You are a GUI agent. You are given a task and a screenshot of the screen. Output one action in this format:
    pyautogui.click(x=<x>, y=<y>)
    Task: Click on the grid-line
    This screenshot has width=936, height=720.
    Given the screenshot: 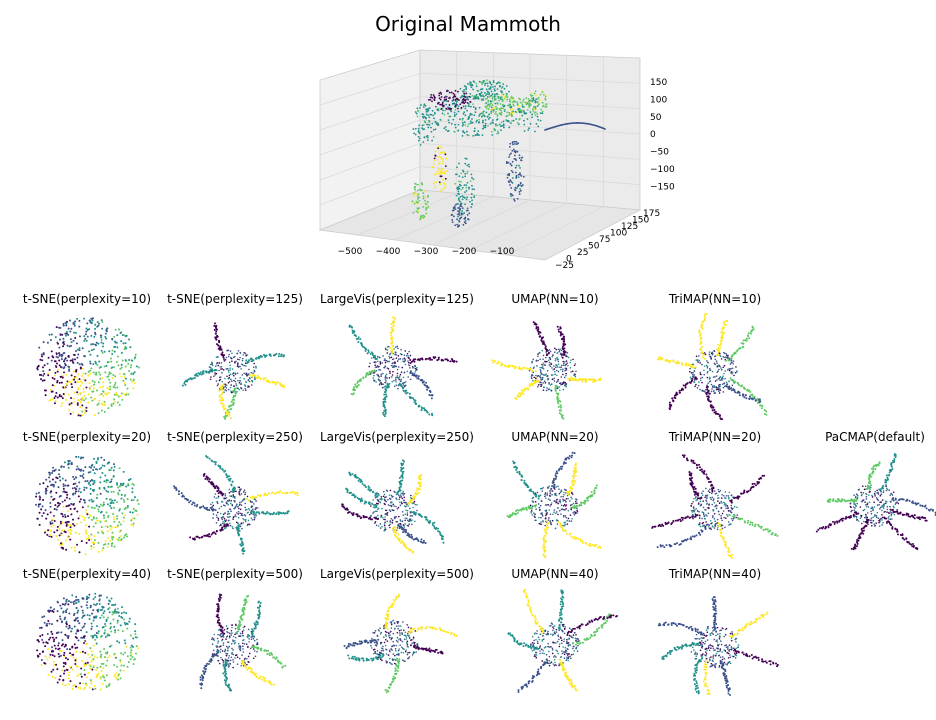 What is the action you would take?
    pyautogui.click(x=370, y=137)
    